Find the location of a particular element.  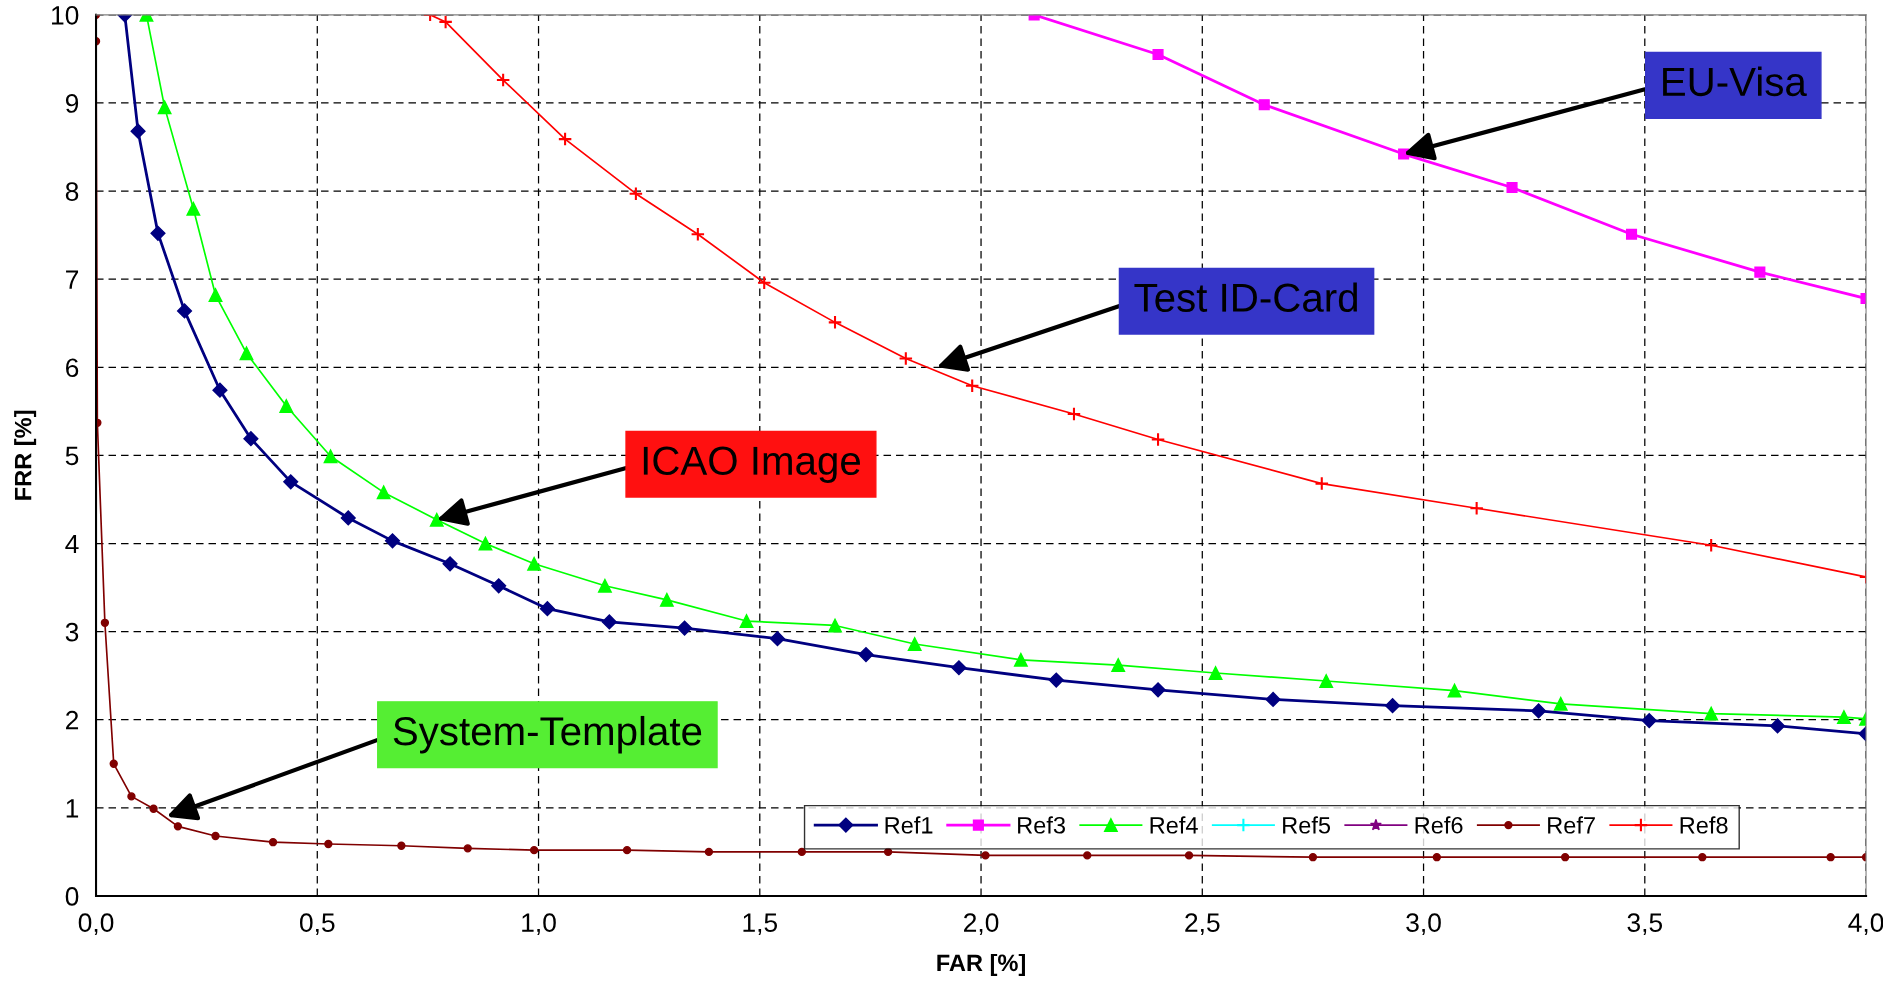

x-tick-label: 0,0 is located at coordinates (96, 924).